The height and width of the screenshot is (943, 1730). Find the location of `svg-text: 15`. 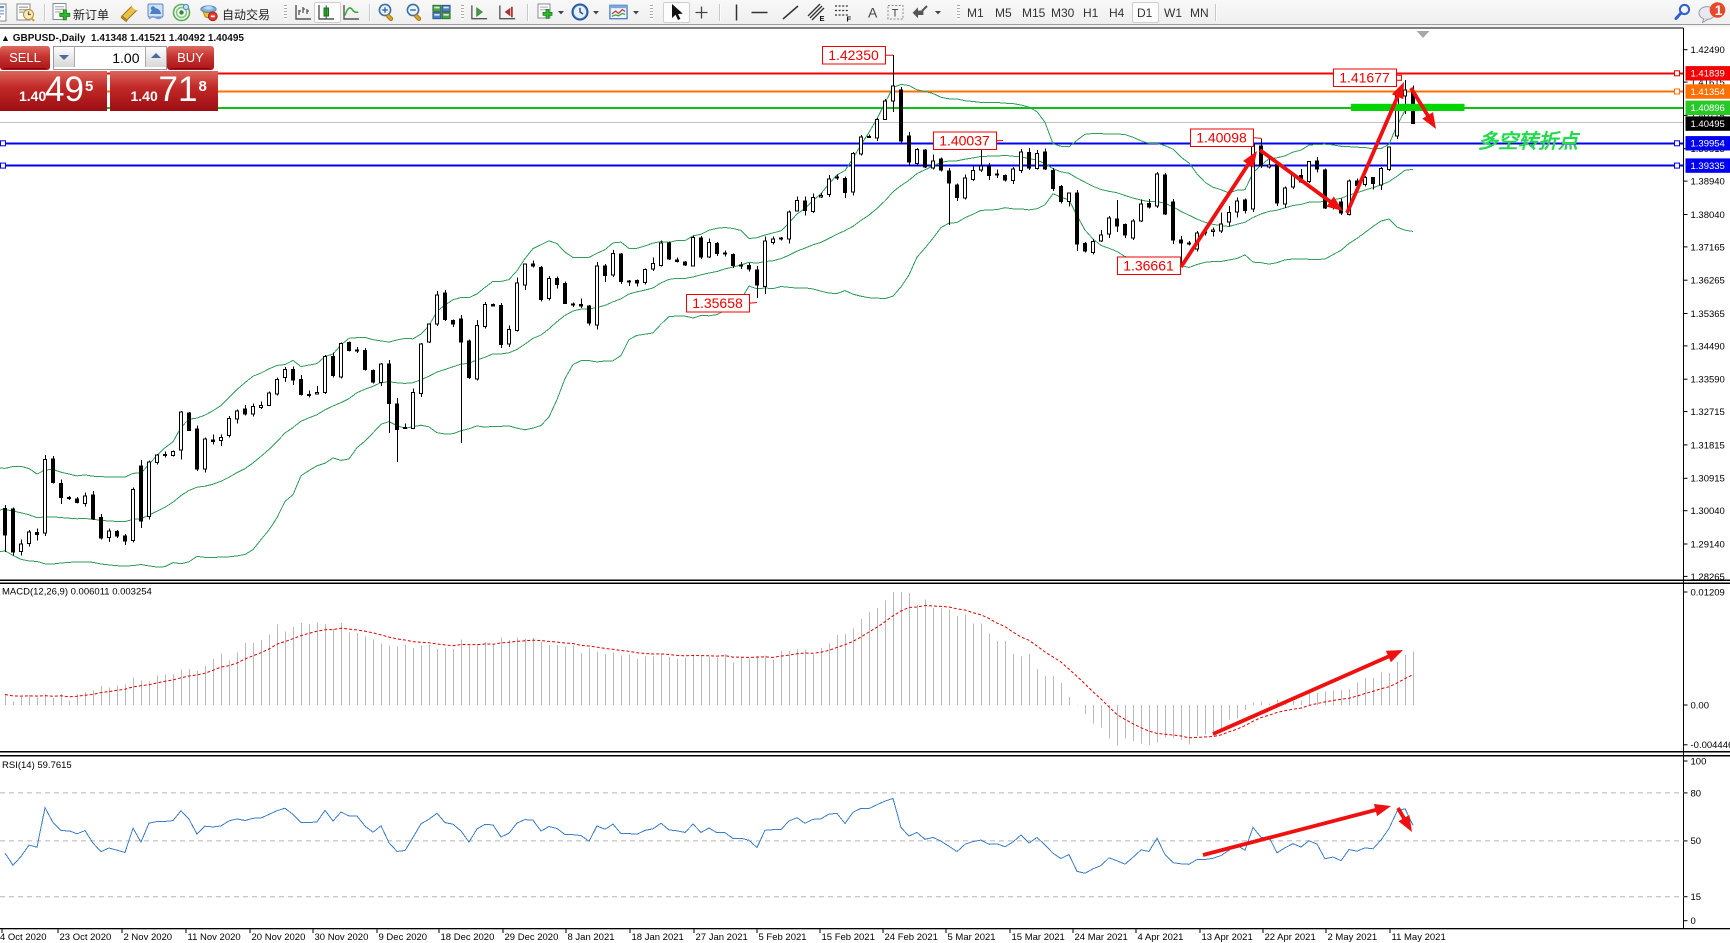

svg-text: 15 is located at coordinates (1696, 897).